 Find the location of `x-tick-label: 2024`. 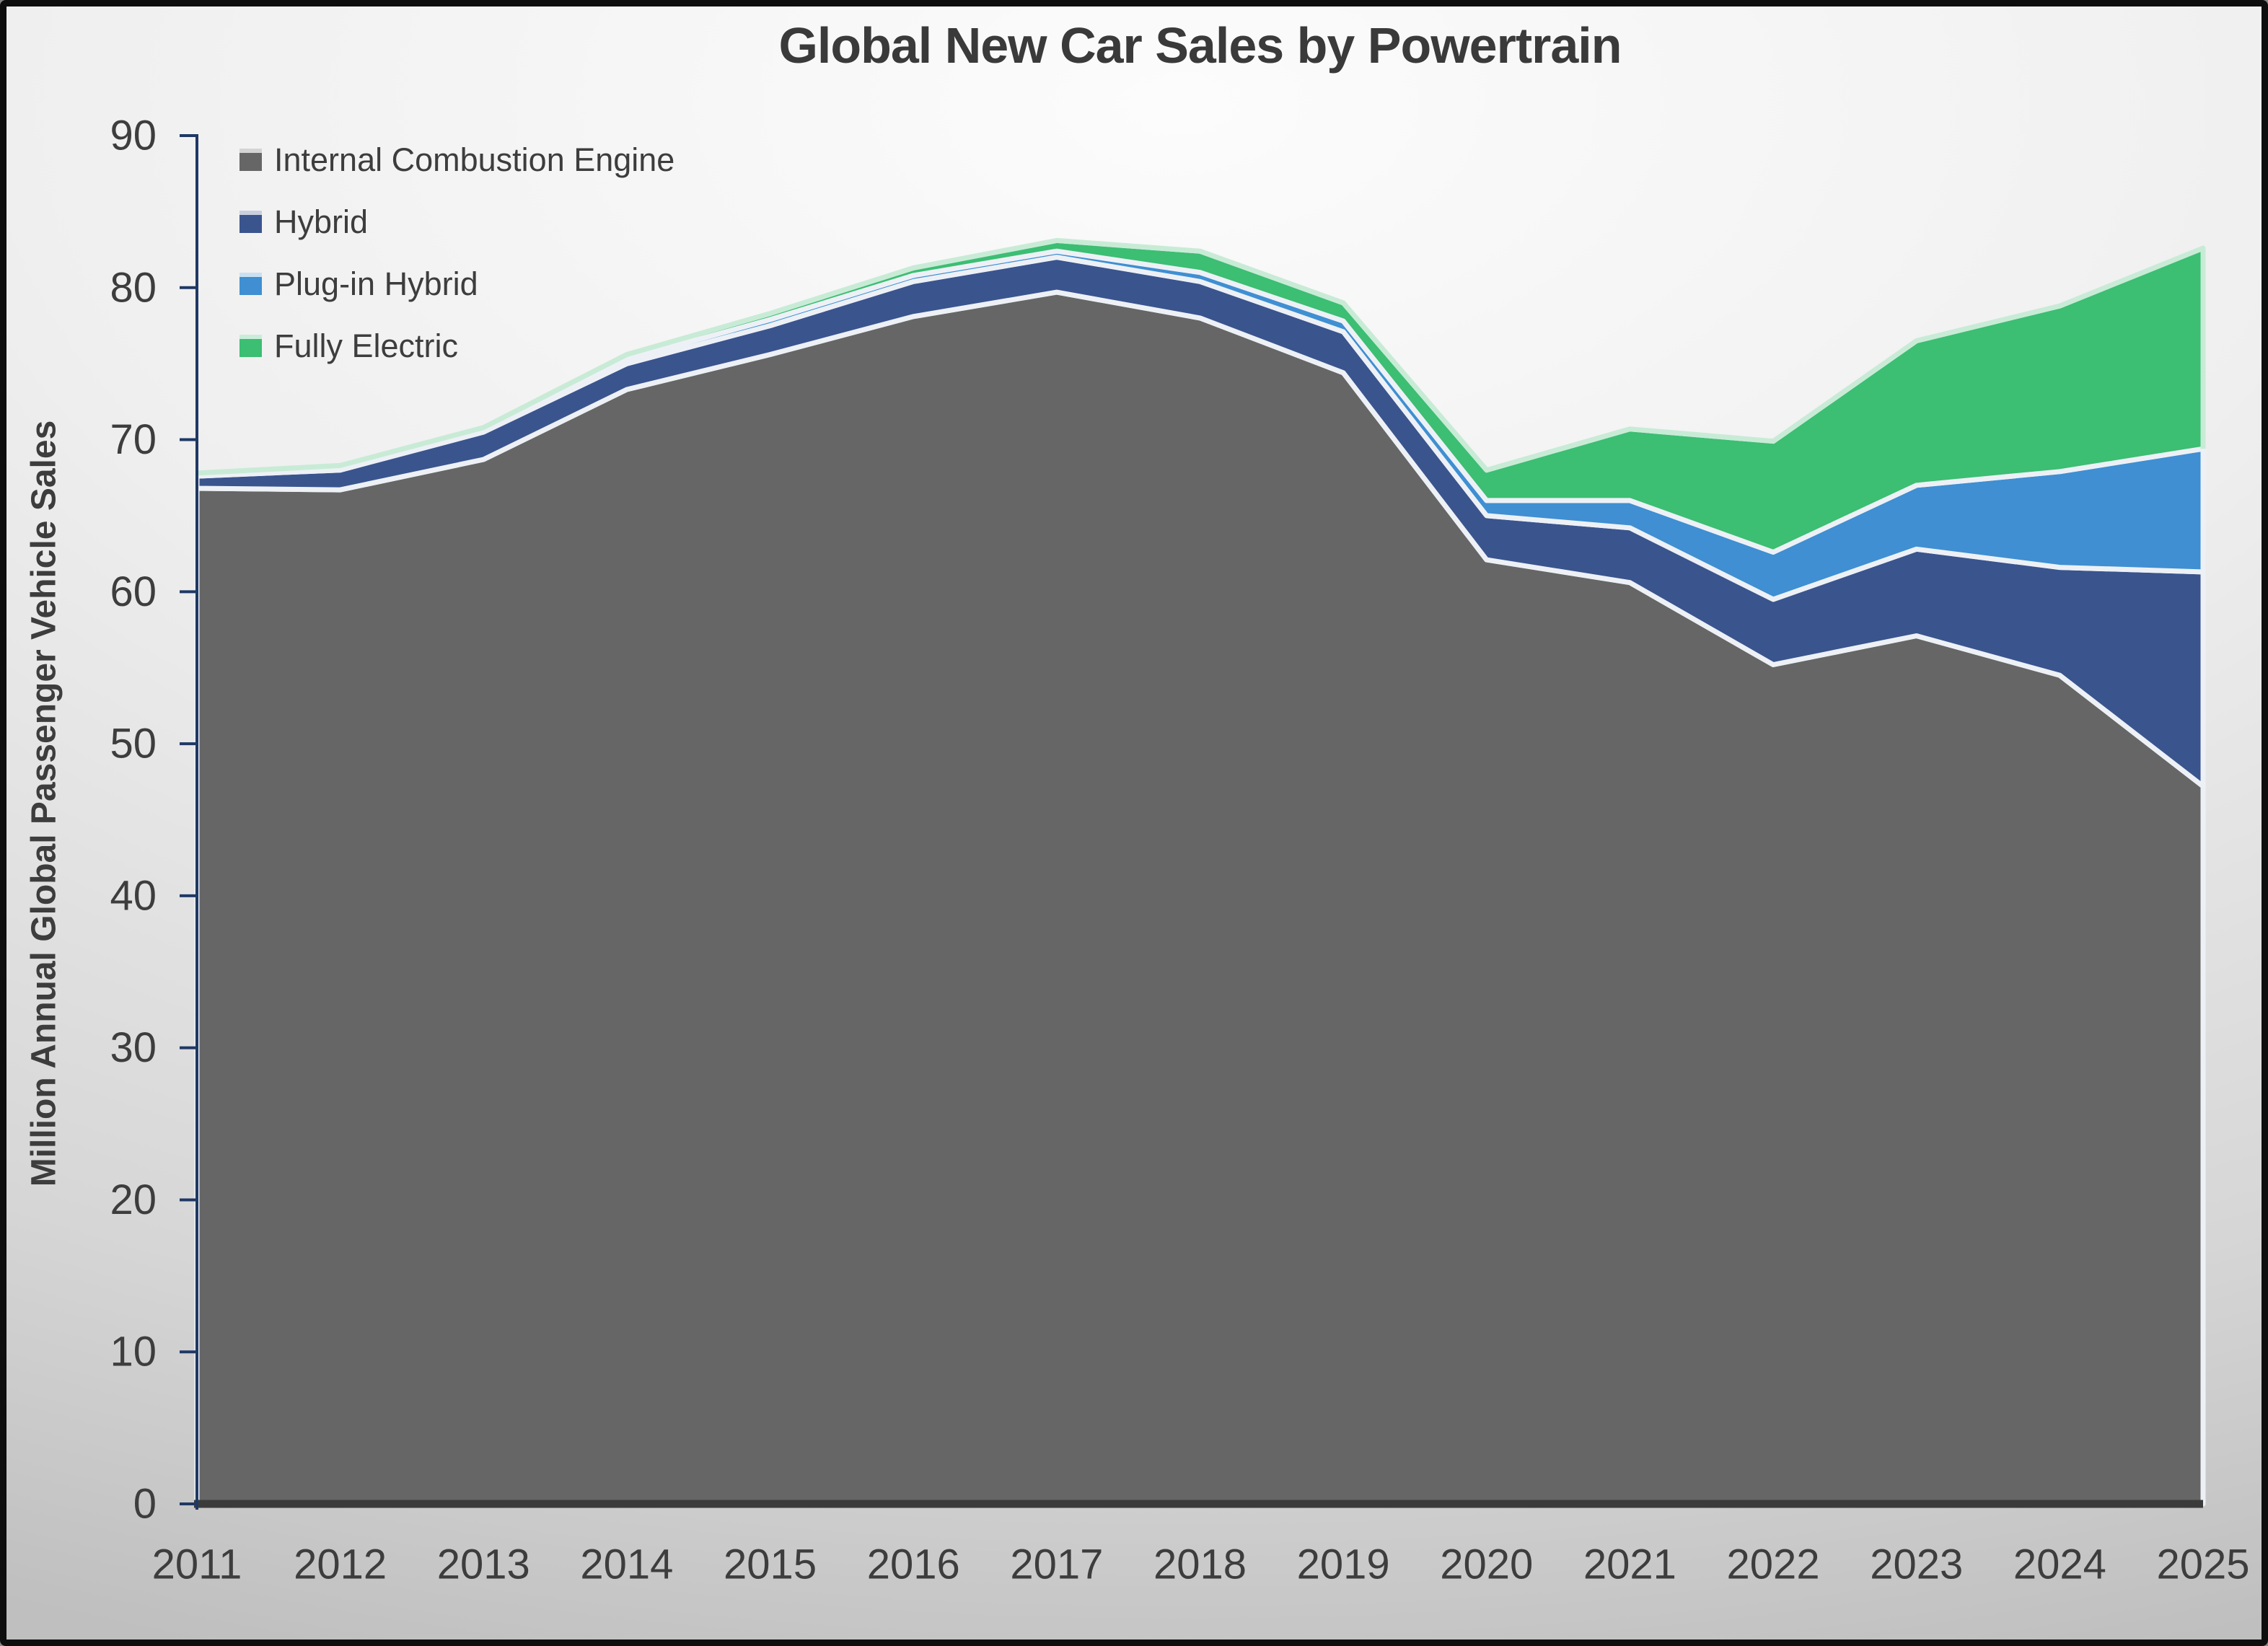

x-tick-label: 2024 is located at coordinates (2059, 1564).